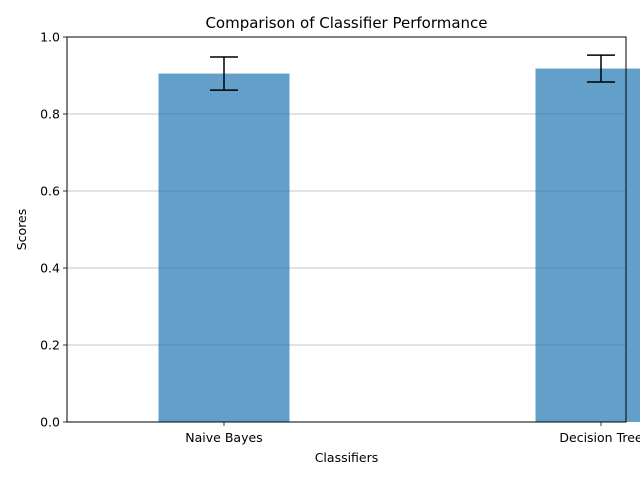  What do you see at coordinates (50, 268) in the screenshot?
I see `y-tick-label: 0.4` at bounding box center [50, 268].